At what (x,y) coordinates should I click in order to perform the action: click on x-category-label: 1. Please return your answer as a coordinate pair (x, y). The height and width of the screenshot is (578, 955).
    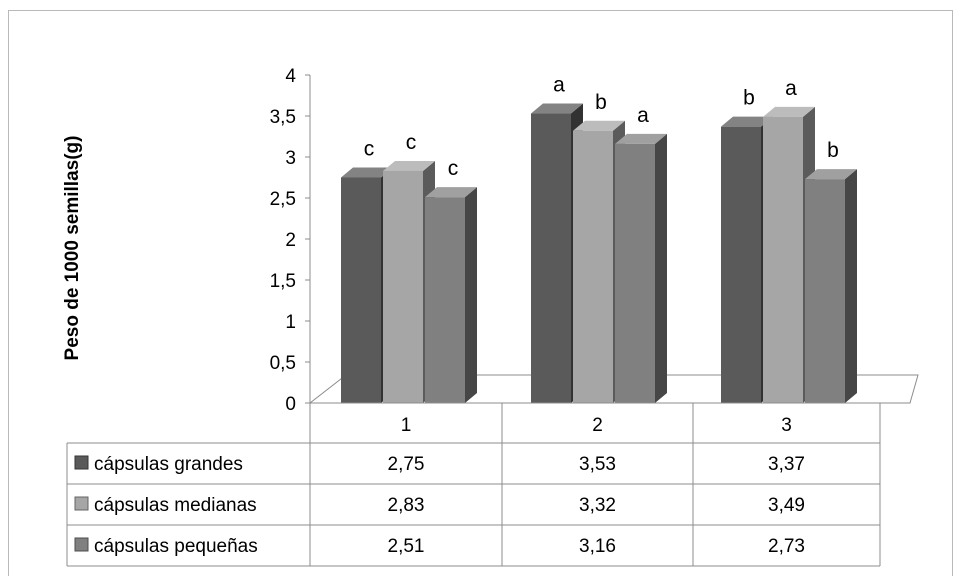
    Looking at the image, I should click on (406, 425).